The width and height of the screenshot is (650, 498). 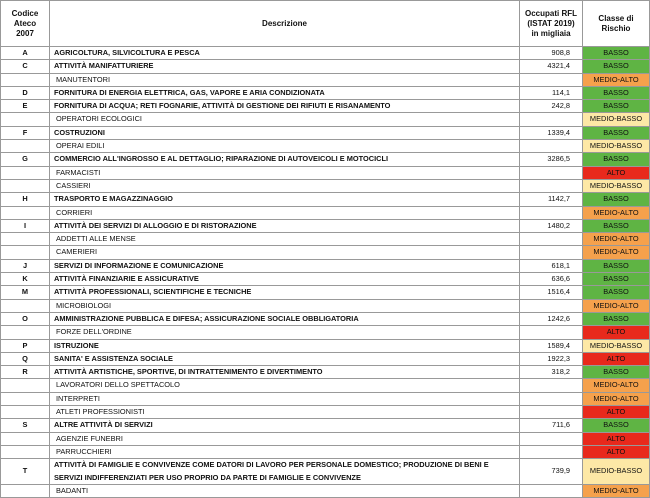 I want to click on description-cell: FORZE DELL'ORDINE, so click(x=285, y=333).